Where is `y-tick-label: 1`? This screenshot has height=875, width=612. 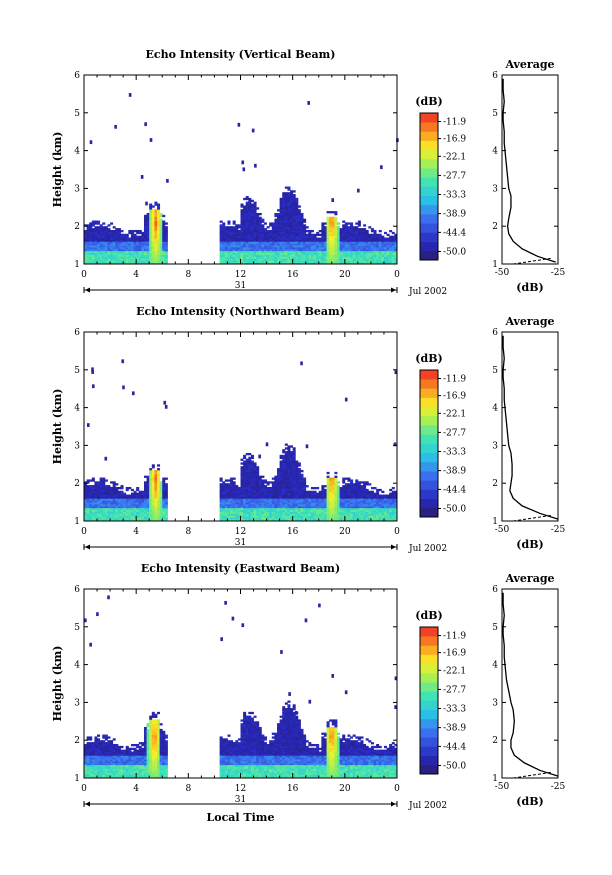
y-tick-label: 1 is located at coordinates (77, 522).